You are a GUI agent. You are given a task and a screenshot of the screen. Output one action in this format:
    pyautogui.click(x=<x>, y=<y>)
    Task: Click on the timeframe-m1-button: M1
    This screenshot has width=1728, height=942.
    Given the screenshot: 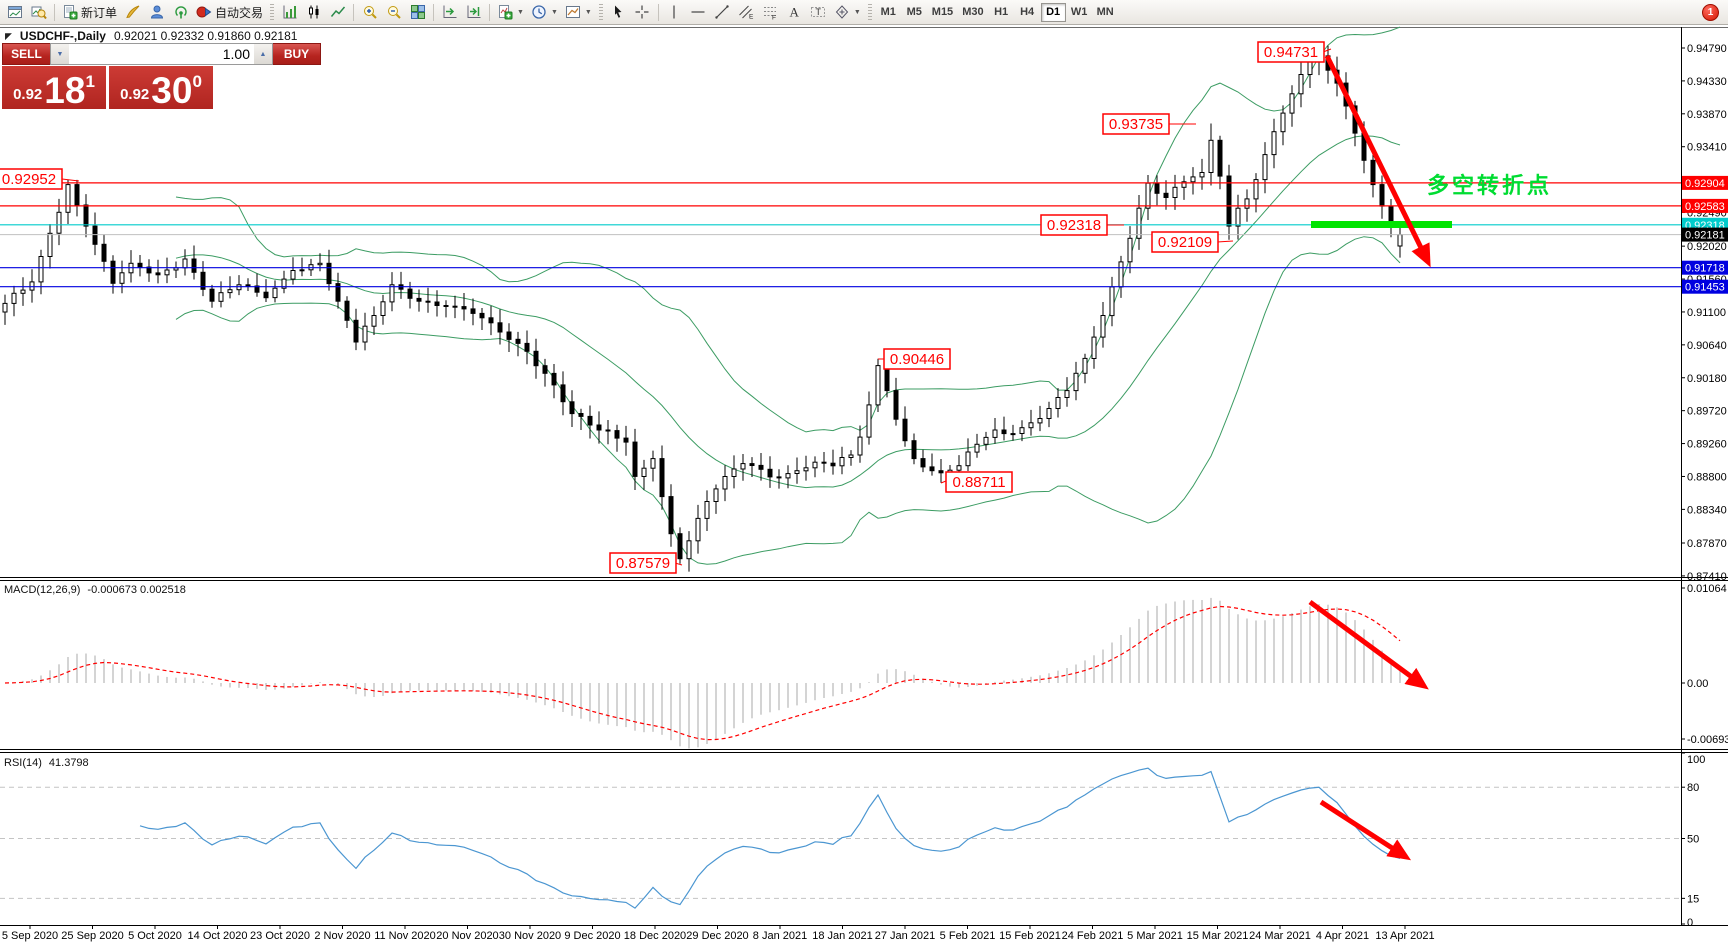 What is the action you would take?
    pyautogui.click(x=888, y=12)
    